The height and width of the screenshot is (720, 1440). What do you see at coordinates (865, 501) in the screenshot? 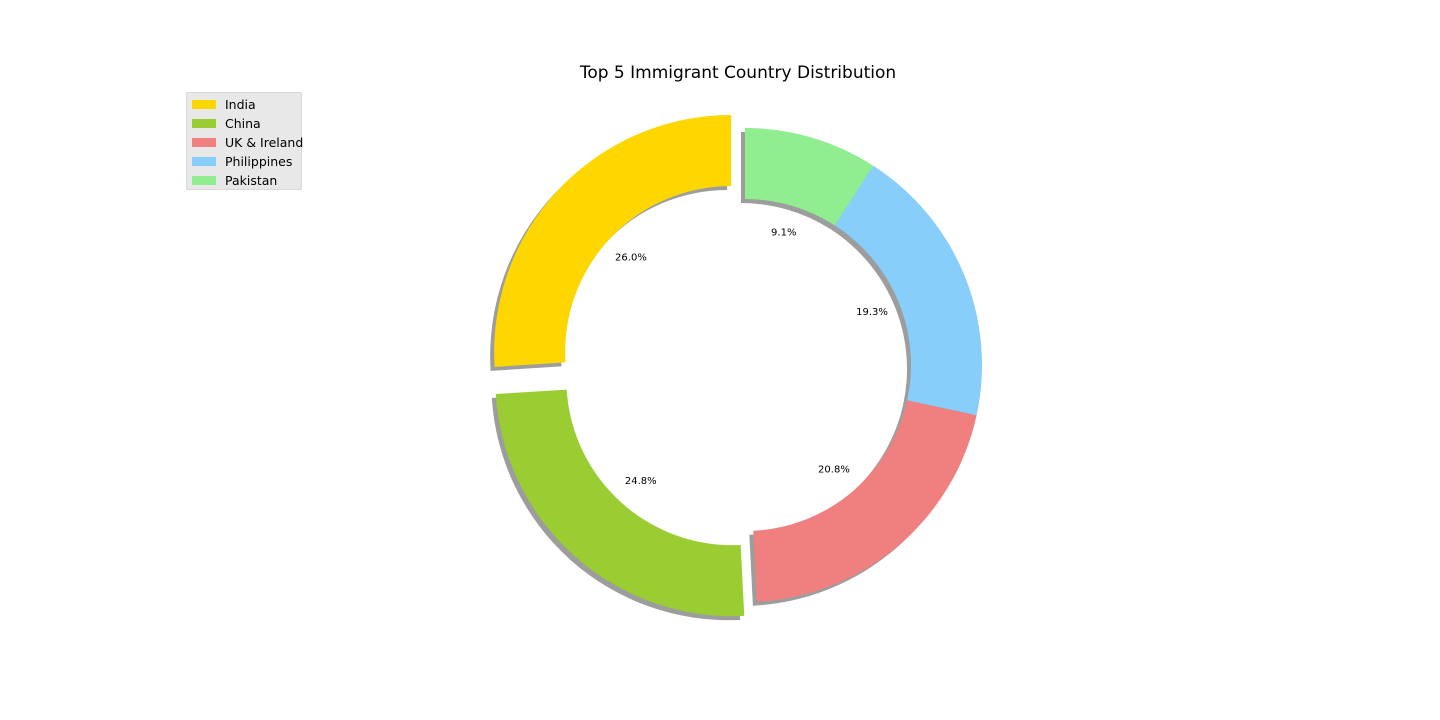
I see `slice-uk-and-ireland` at bounding box center [865, 501].